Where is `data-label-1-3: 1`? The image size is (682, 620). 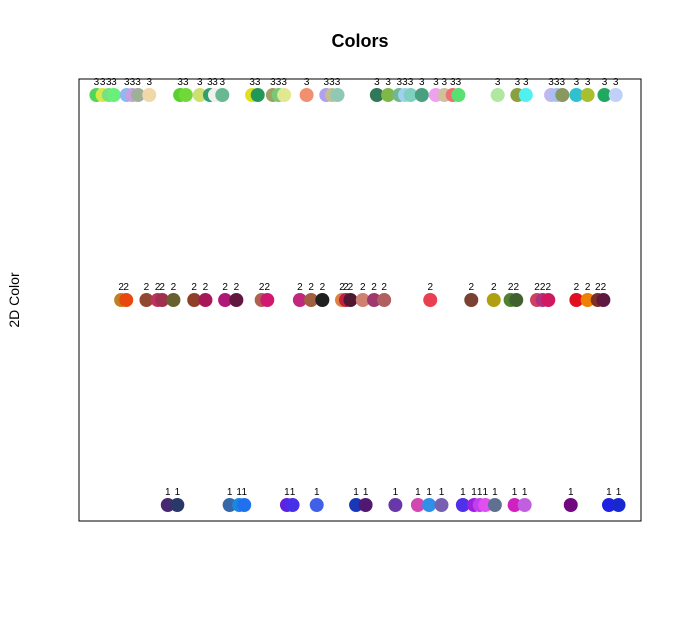
data-label-1-3: 1 is located at coordinates (239, 492).